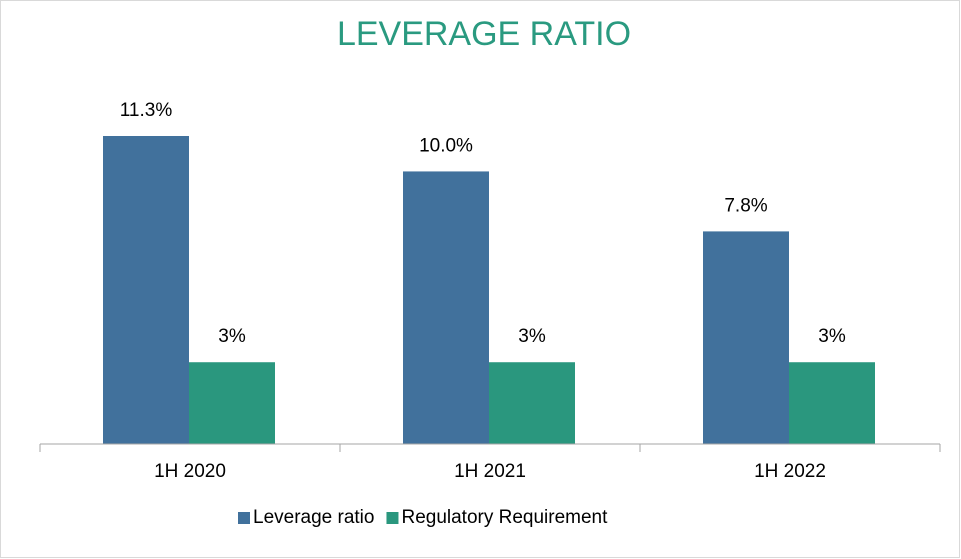 Image resolution: width=961 pixels, height=559 pixels. Describe the element at coordinates (190, 471) in the screenshot. I see `x-tick-label: 1H 2020` at that location.